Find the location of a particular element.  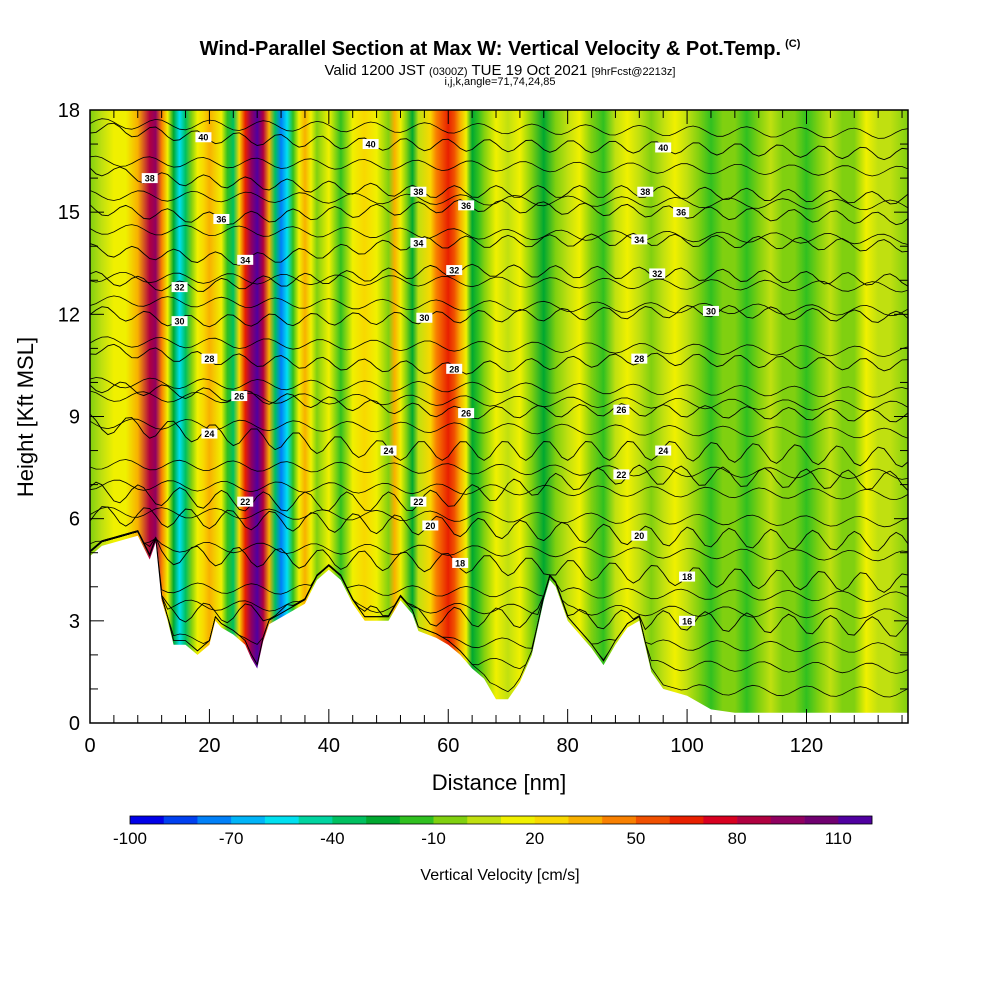

isentrope-label: 32 is located at coordinates (454, 270).